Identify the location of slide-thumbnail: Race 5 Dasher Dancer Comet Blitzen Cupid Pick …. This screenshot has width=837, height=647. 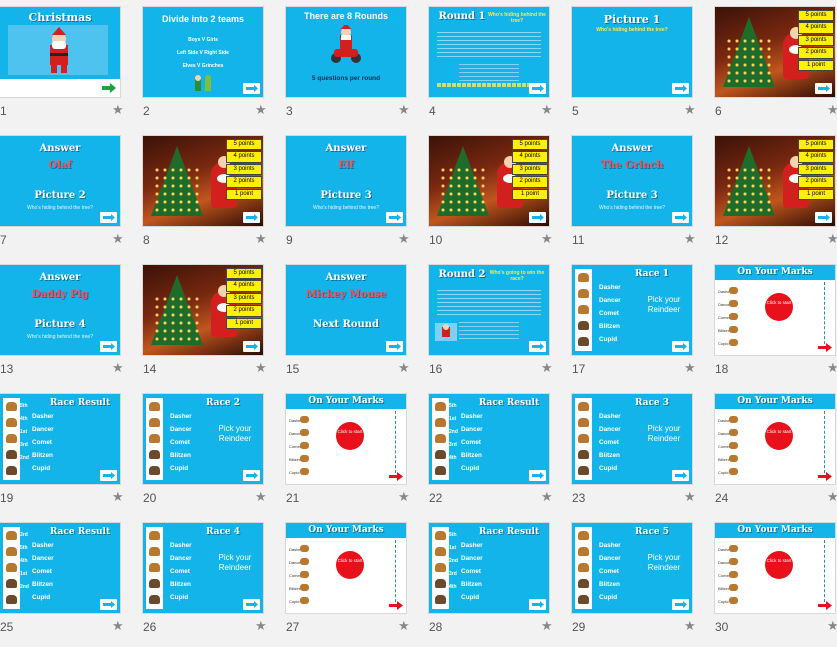
(632, 568).